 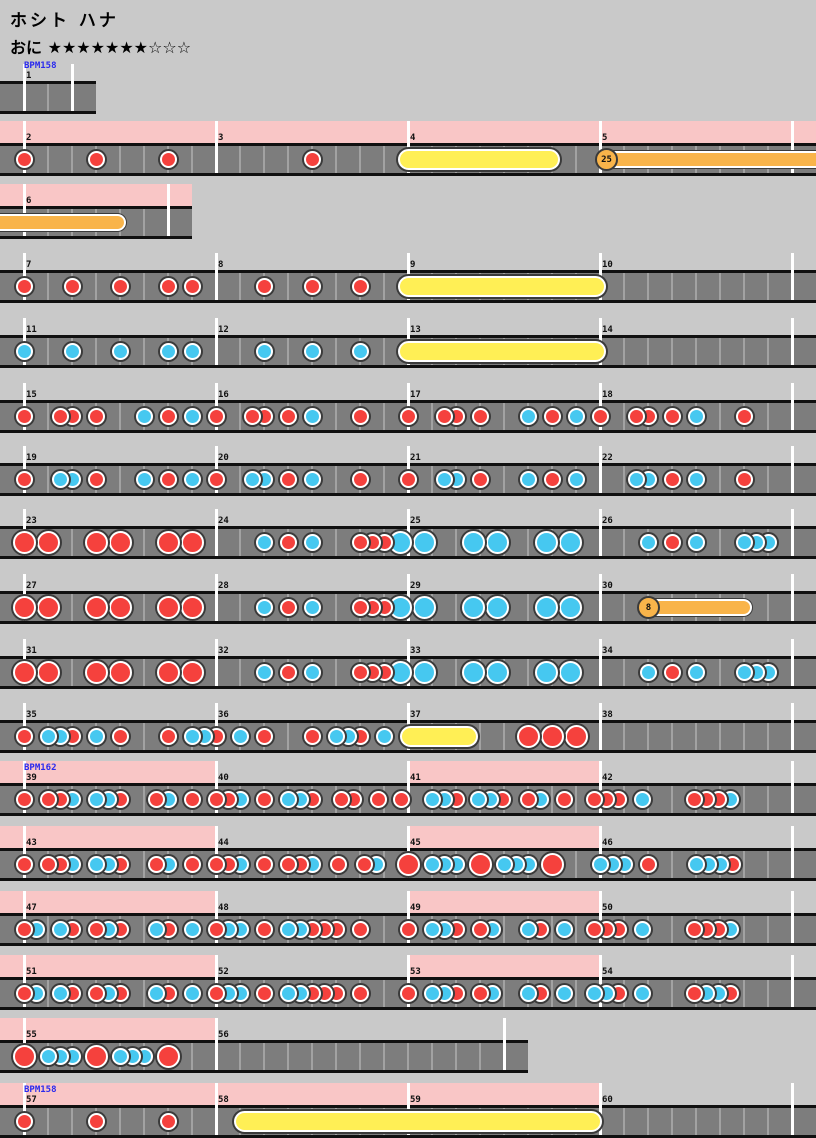 What do you see at coordinates (31, 778) in the screenshot?
I see `measure-number: 39` at bounding box center [31, 778].